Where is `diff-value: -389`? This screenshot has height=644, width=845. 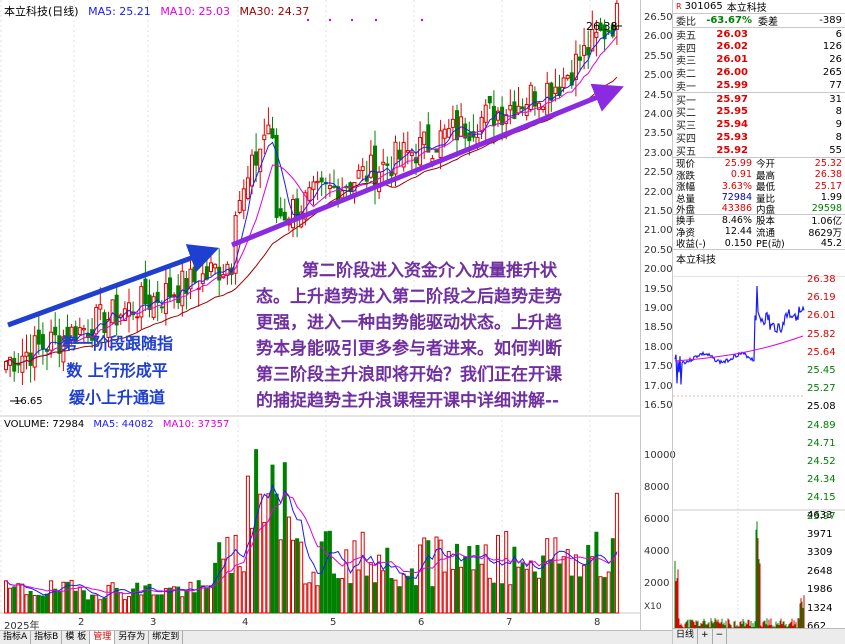 diff-value: -389 is located at coordinates (830, 20).